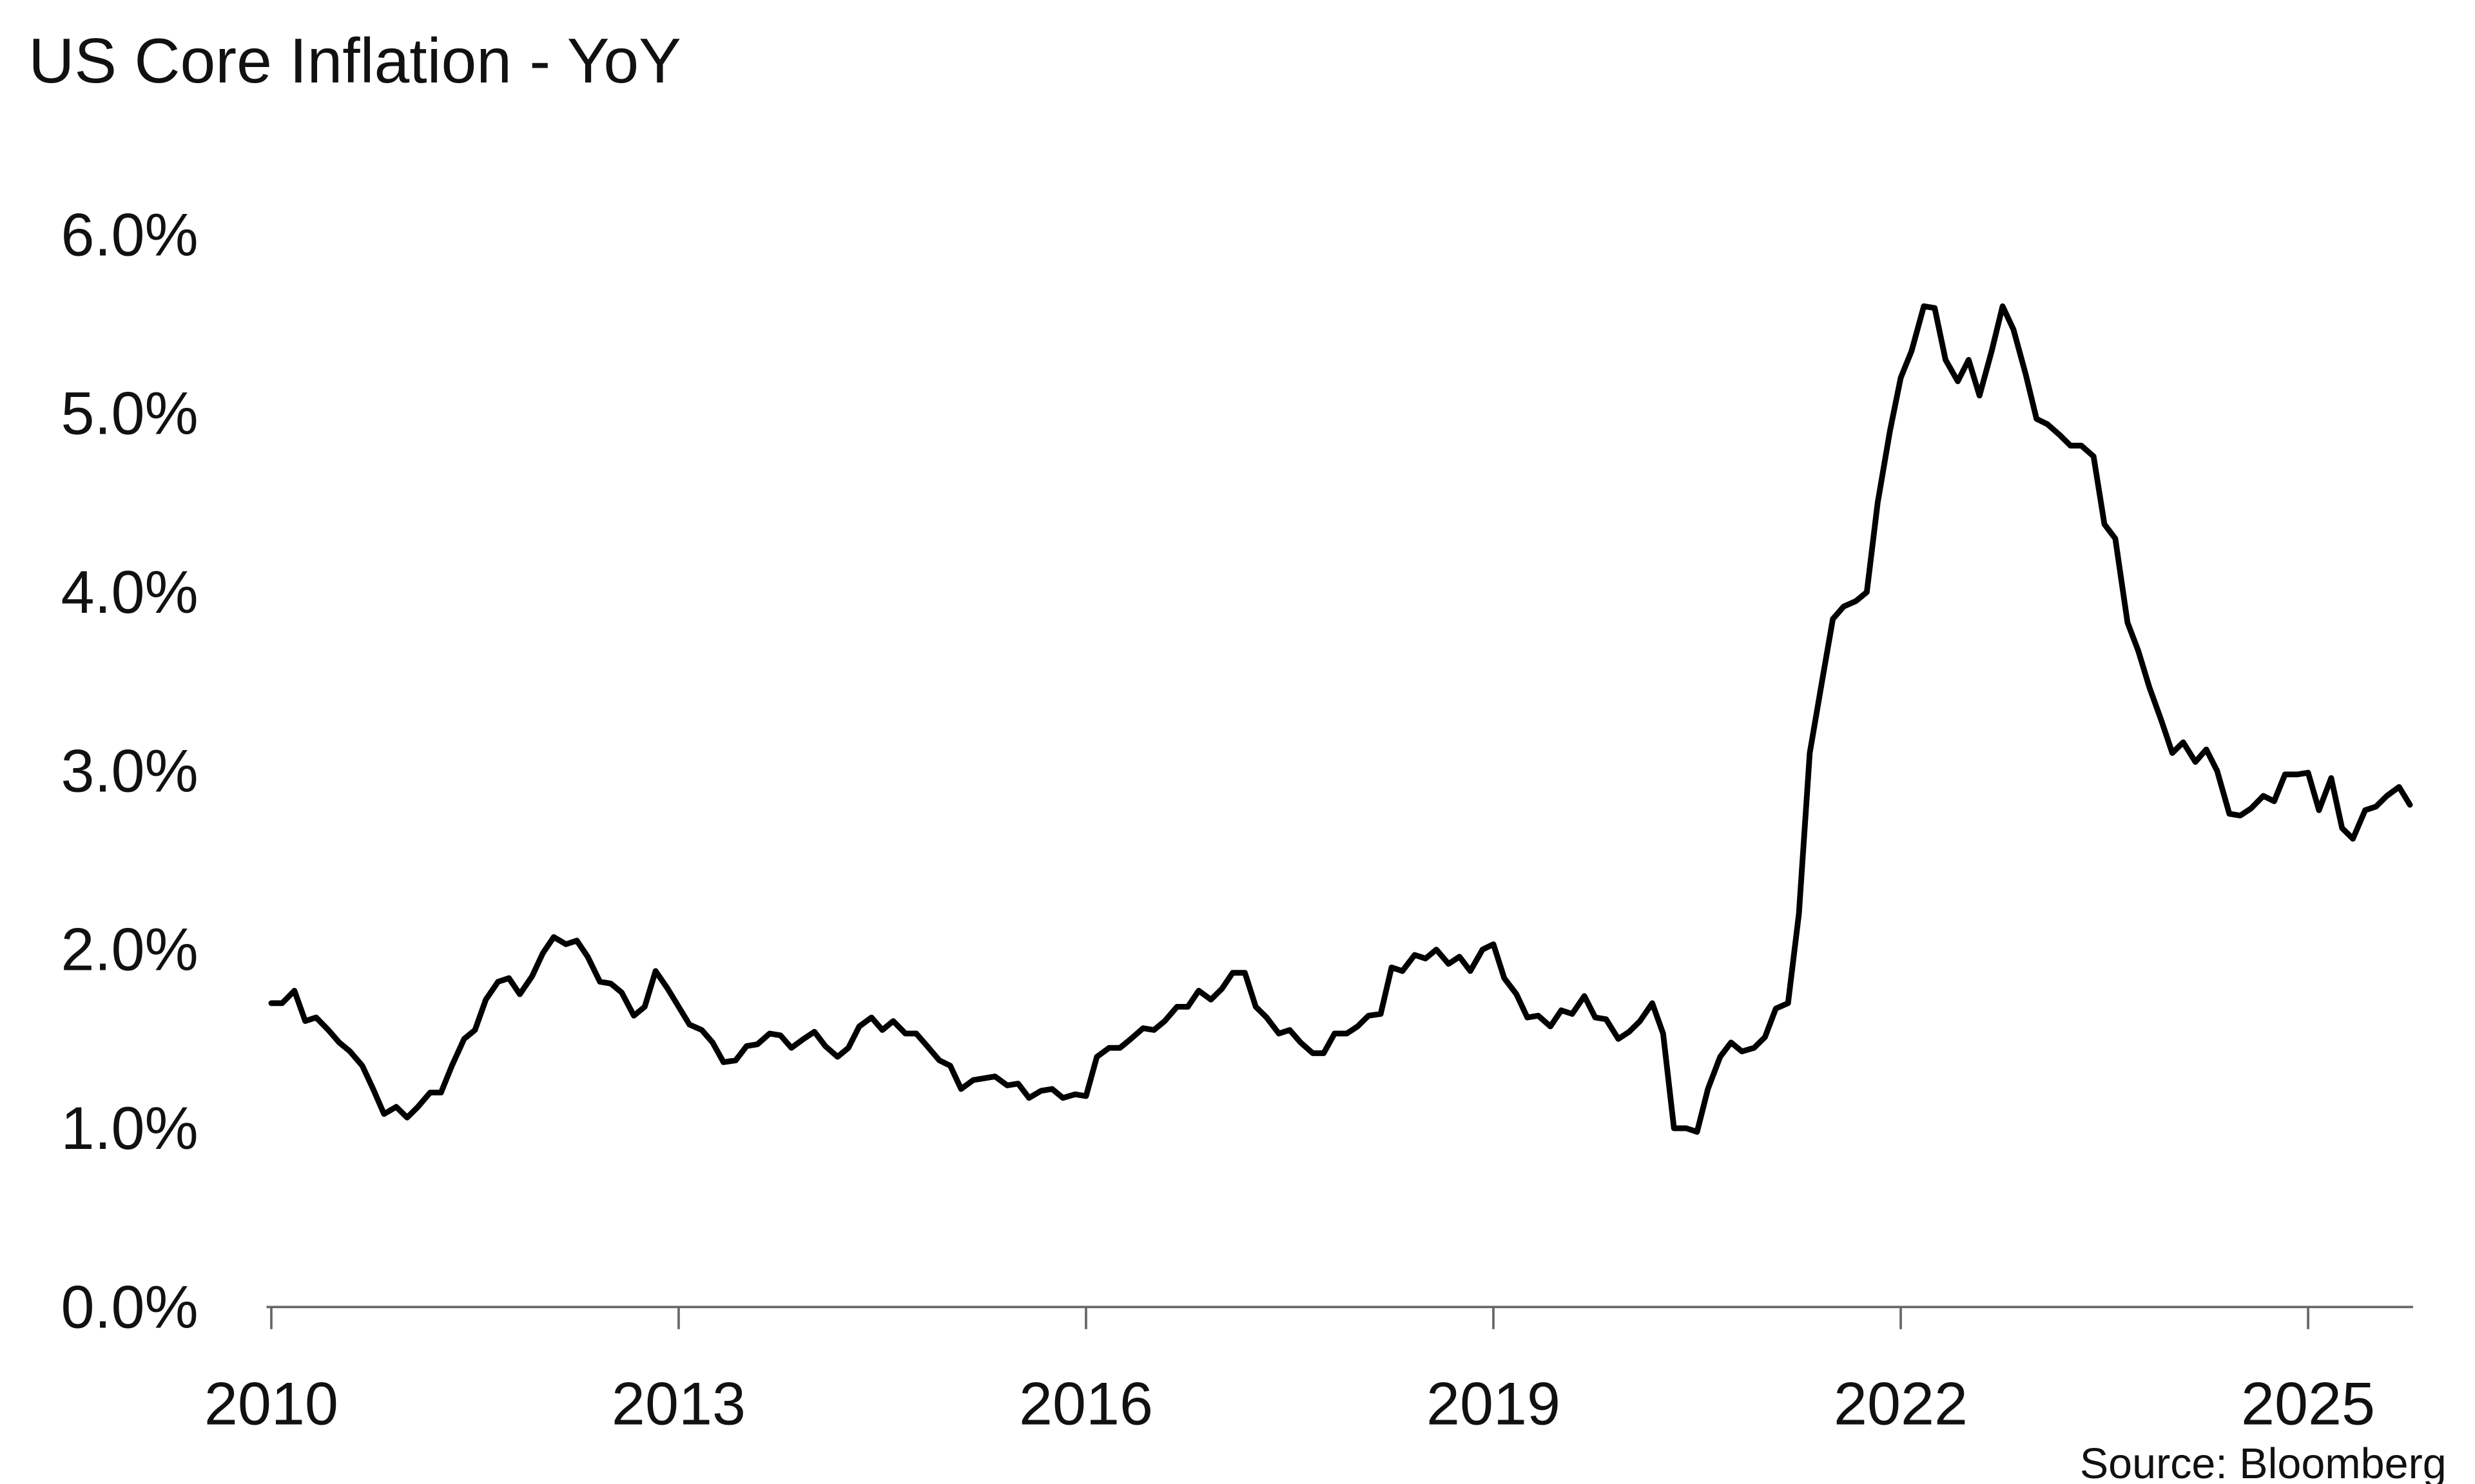  What do you see at coordinates (130, 234) in the screenshot?
I see `y-tick-label: 6.0%` at bounding box center [130, 234].